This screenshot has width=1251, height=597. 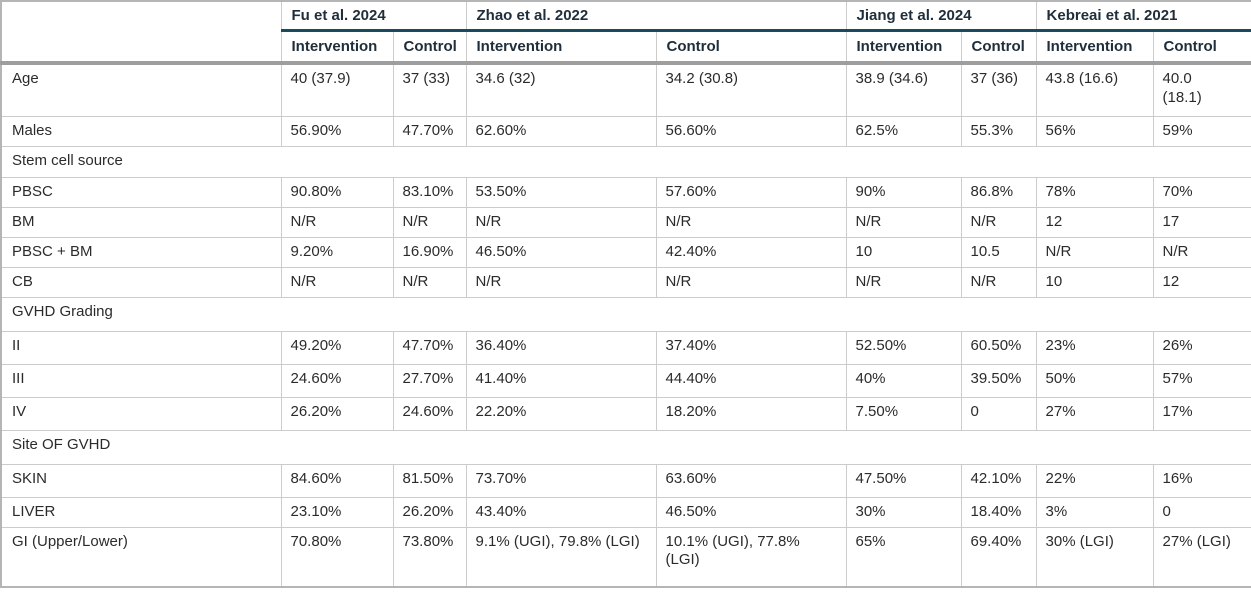 What do you see at coordinates (1201, 191) in the screenshot?
I see `table-cell: 70%` at bounding box center [1201, 191].